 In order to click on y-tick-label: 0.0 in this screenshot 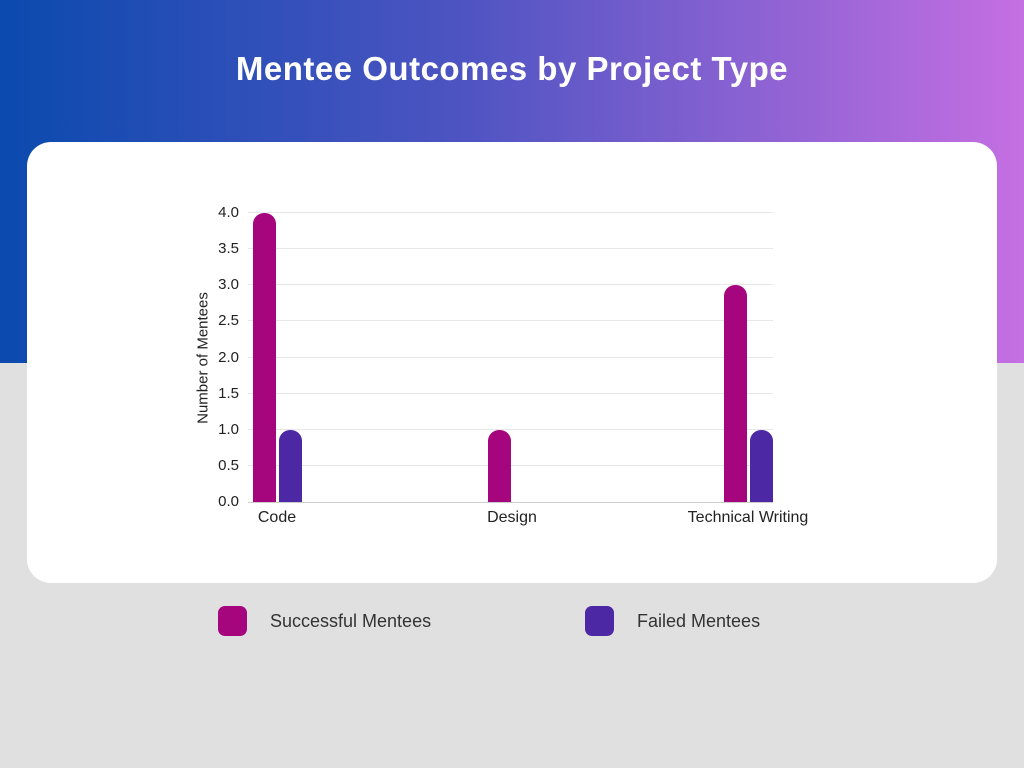, I will do `click(228, 501)`.